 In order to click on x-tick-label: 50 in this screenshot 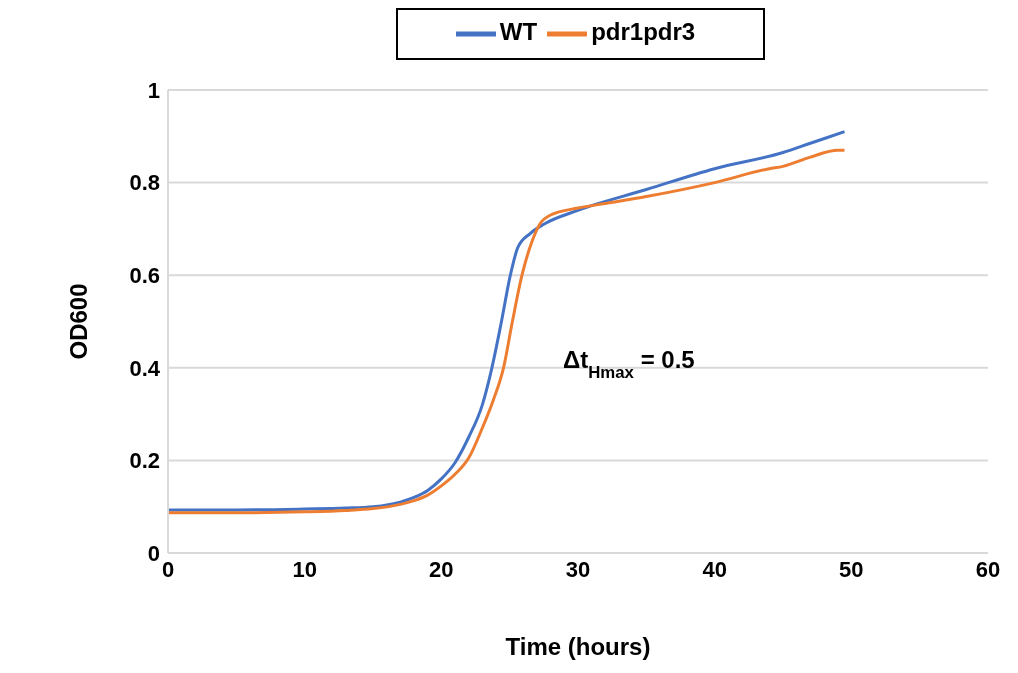, I will do `click(851, 569)`.